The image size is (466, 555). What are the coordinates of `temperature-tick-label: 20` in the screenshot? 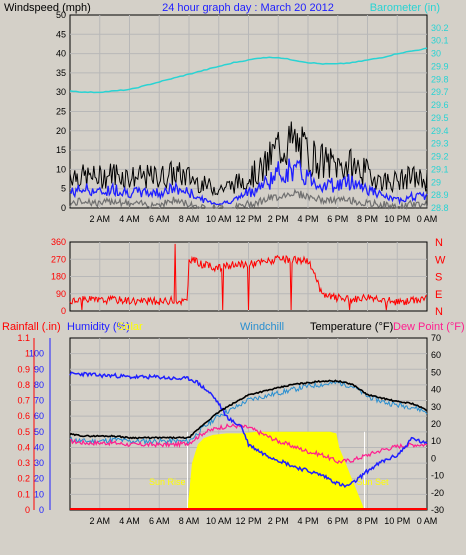 It's located at (436, 424).